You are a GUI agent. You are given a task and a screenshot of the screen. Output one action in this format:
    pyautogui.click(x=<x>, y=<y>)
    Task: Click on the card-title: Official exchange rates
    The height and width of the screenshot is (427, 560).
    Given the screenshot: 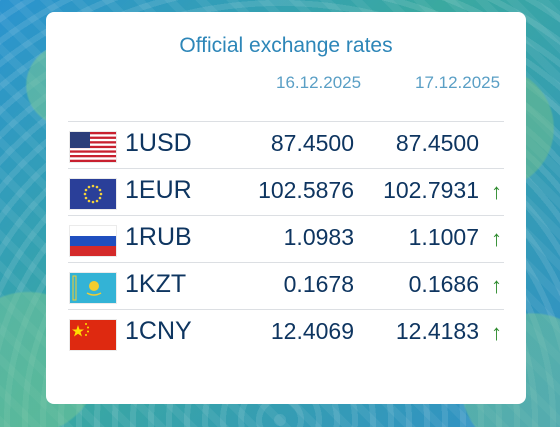 What is the action you would take?
    pyautogui.click(x=286, y=45)
    